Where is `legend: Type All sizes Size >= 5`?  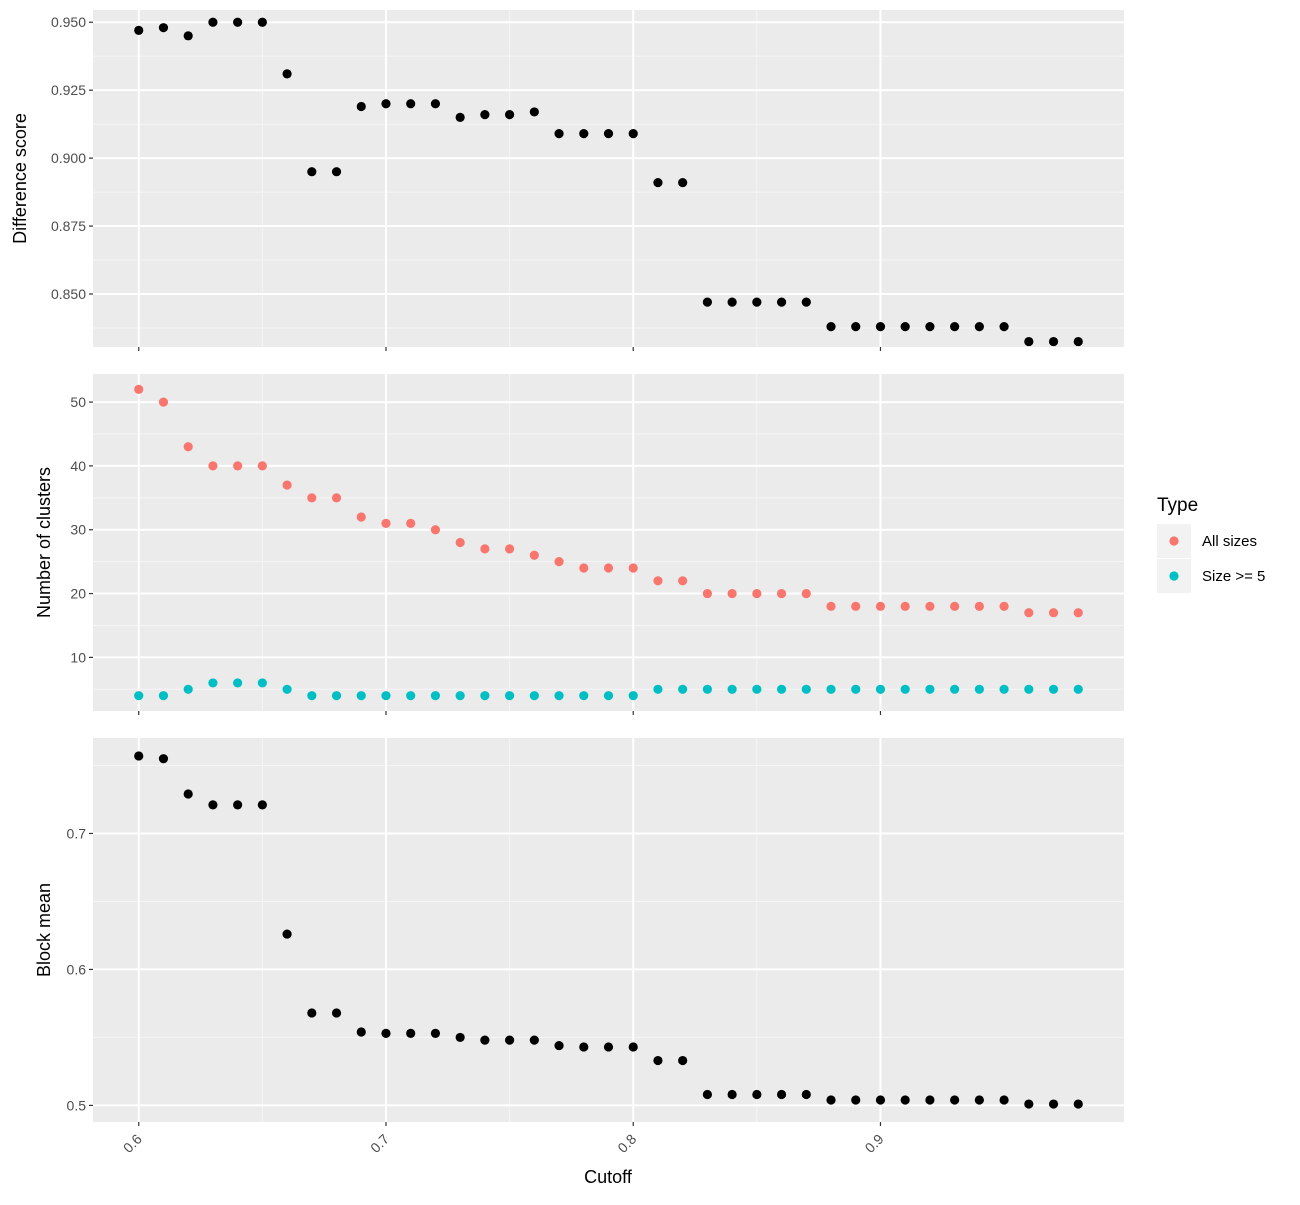
legend: Type All sizes Size >= 5 is located at coordinates (1211, 544).